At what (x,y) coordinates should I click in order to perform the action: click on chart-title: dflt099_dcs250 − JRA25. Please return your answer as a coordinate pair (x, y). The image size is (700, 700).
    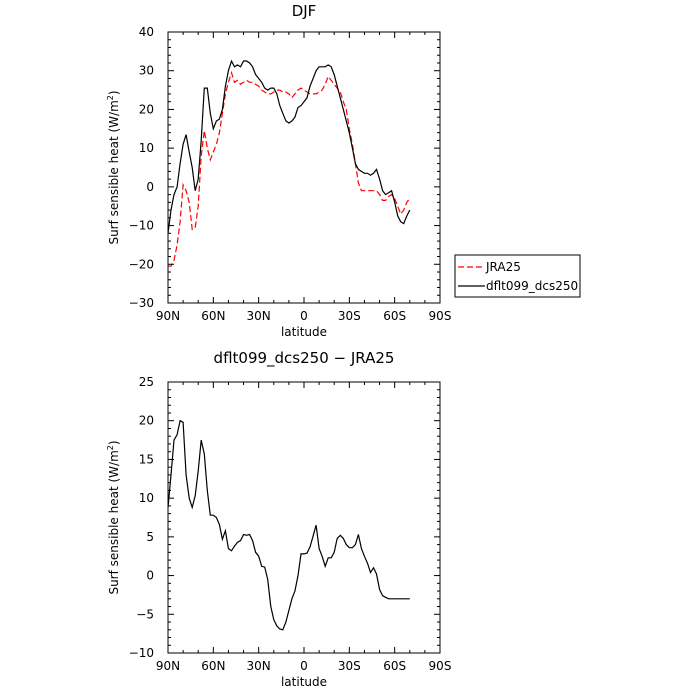
    Looking at the image, I should click on (304, 358).